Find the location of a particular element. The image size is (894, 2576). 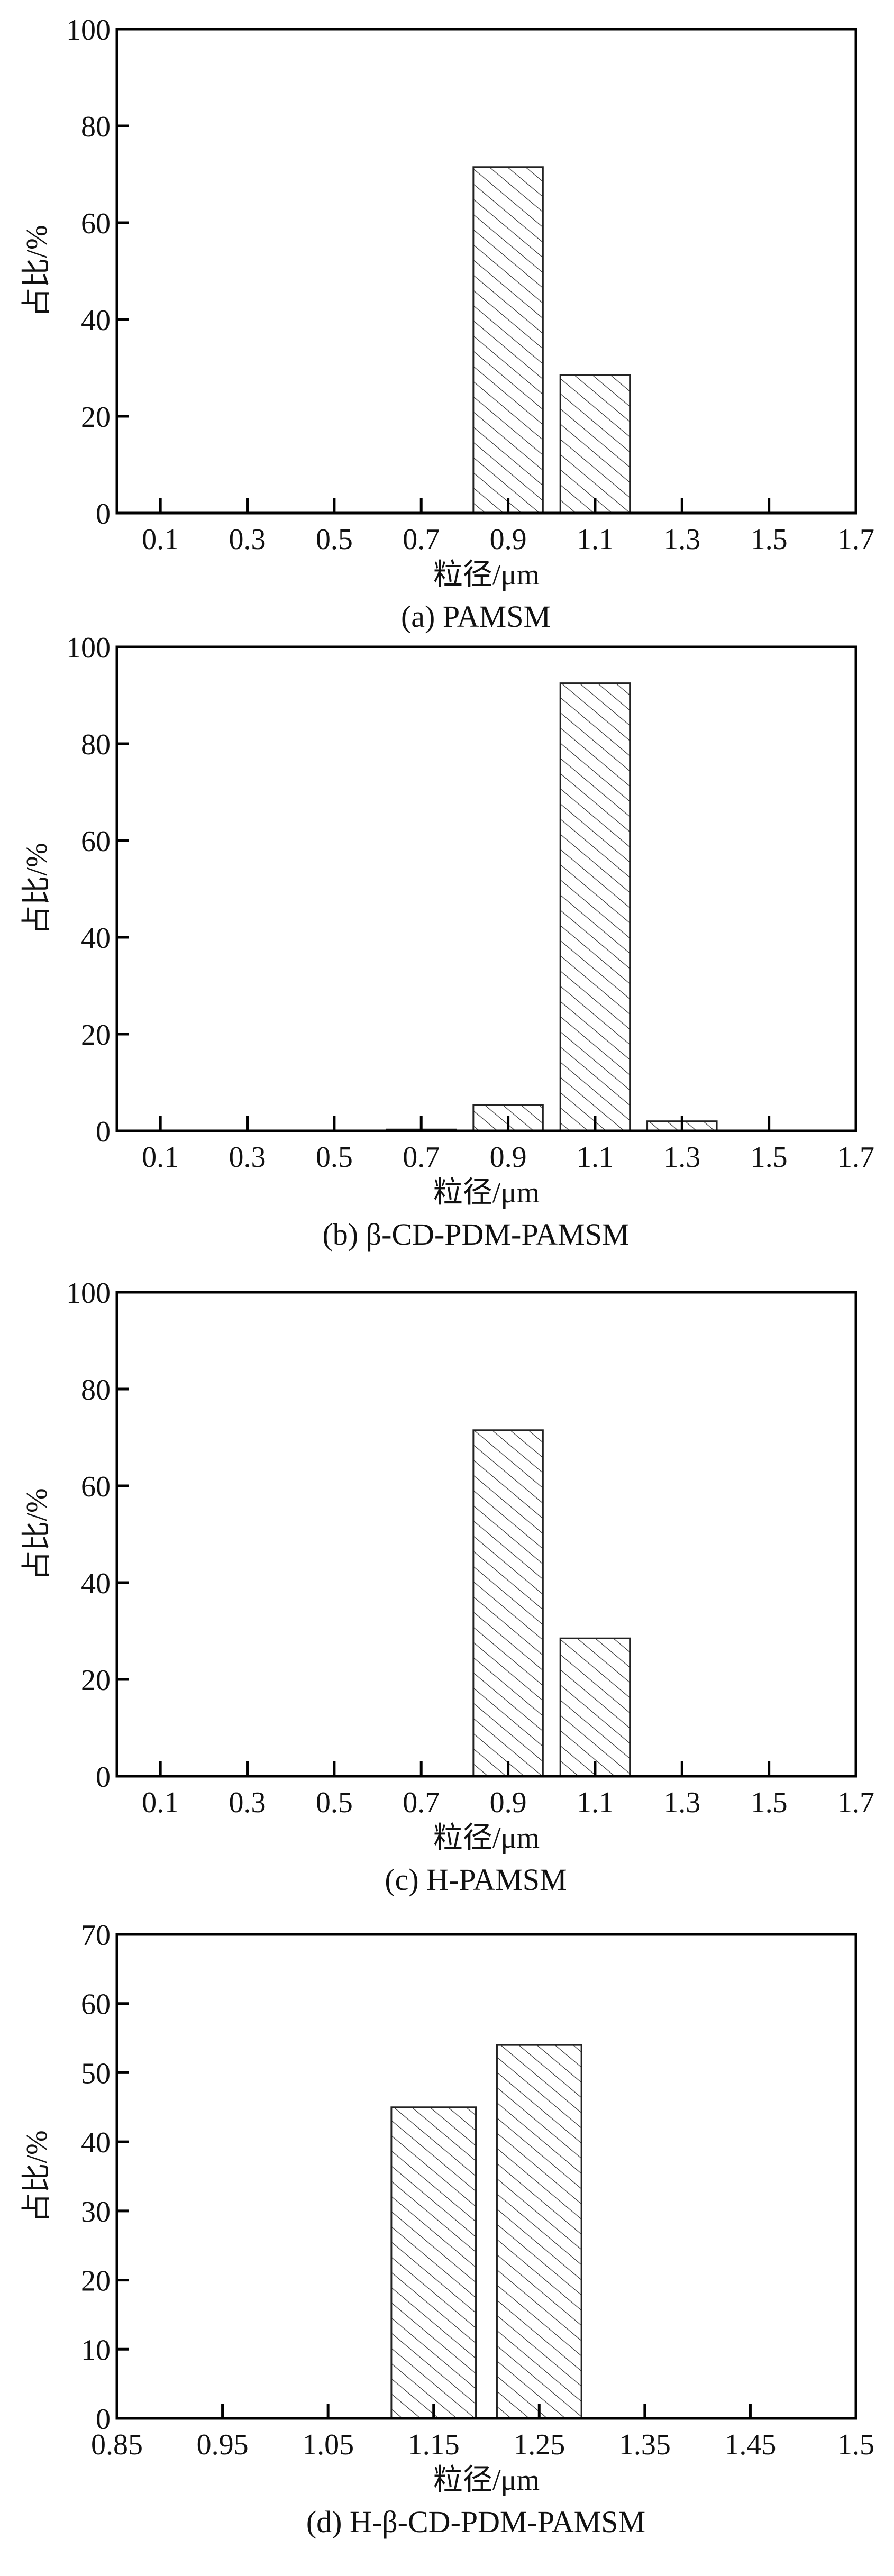

y-tick-label: 30 is located at coordinates (96, 2212).